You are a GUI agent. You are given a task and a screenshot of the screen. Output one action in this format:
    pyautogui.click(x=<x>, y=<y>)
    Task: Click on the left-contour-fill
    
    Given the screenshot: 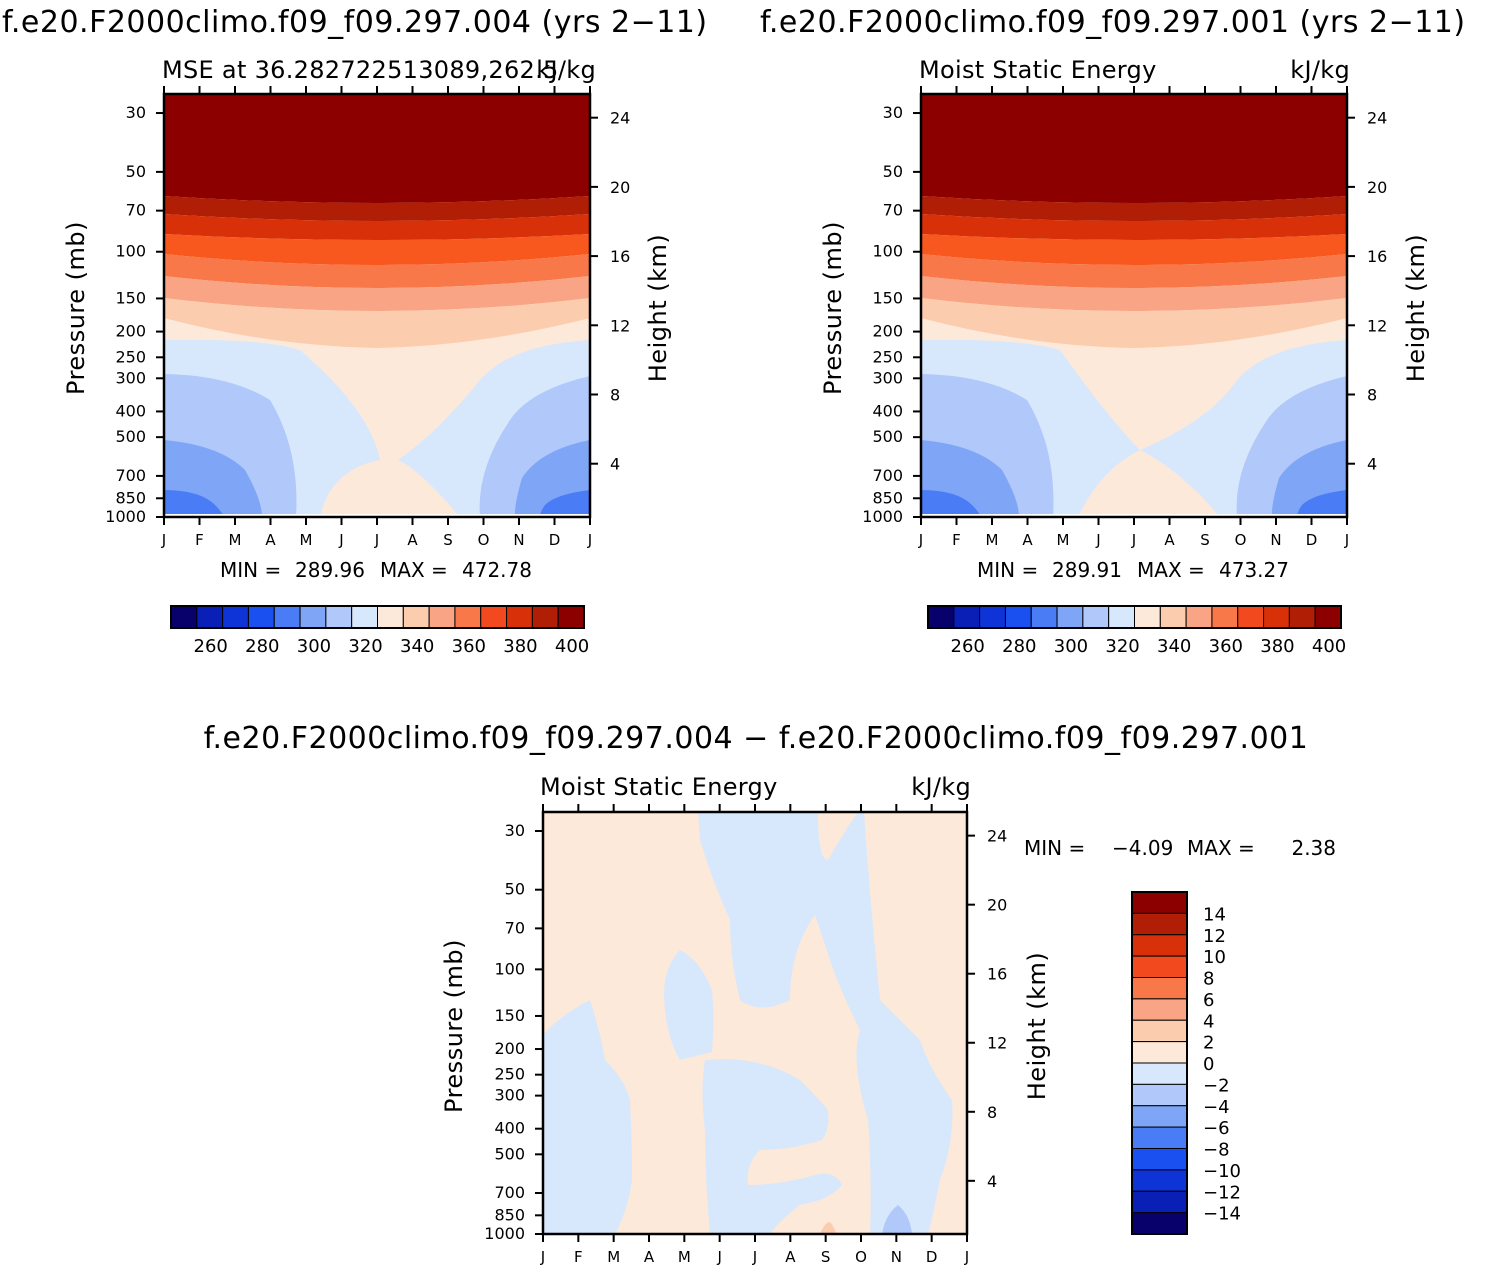 What is the action you would take?
    pyautogui.click(x=377, y=305)
    